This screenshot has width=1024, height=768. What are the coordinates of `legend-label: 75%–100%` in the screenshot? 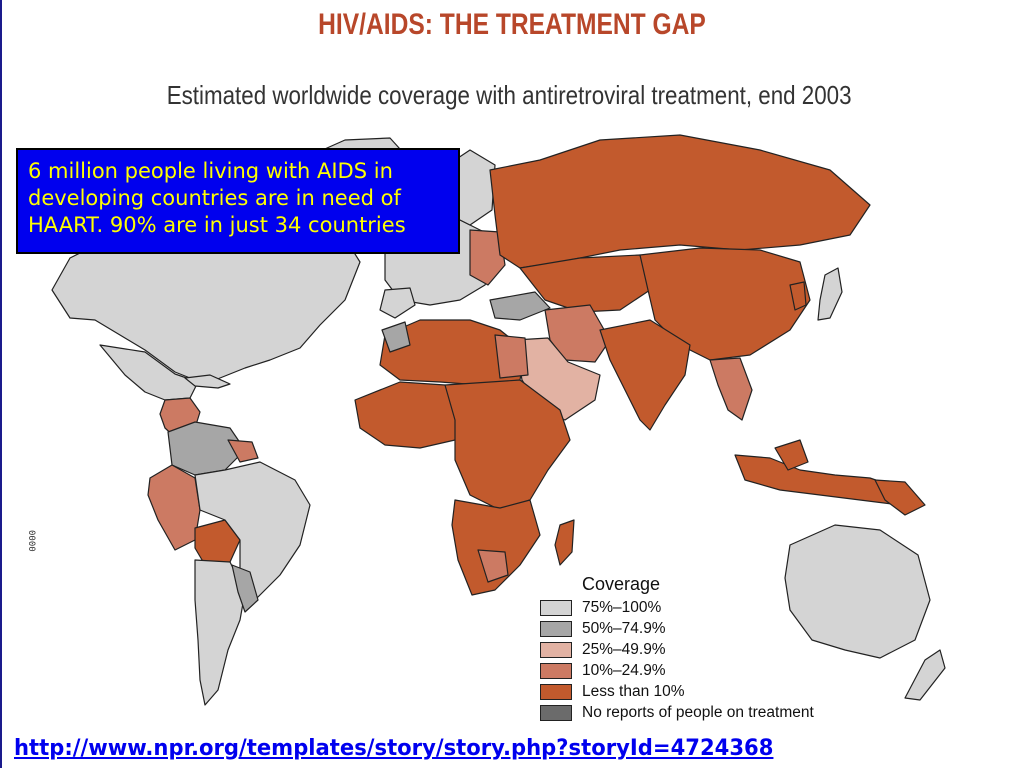 It's located at (622, 607).